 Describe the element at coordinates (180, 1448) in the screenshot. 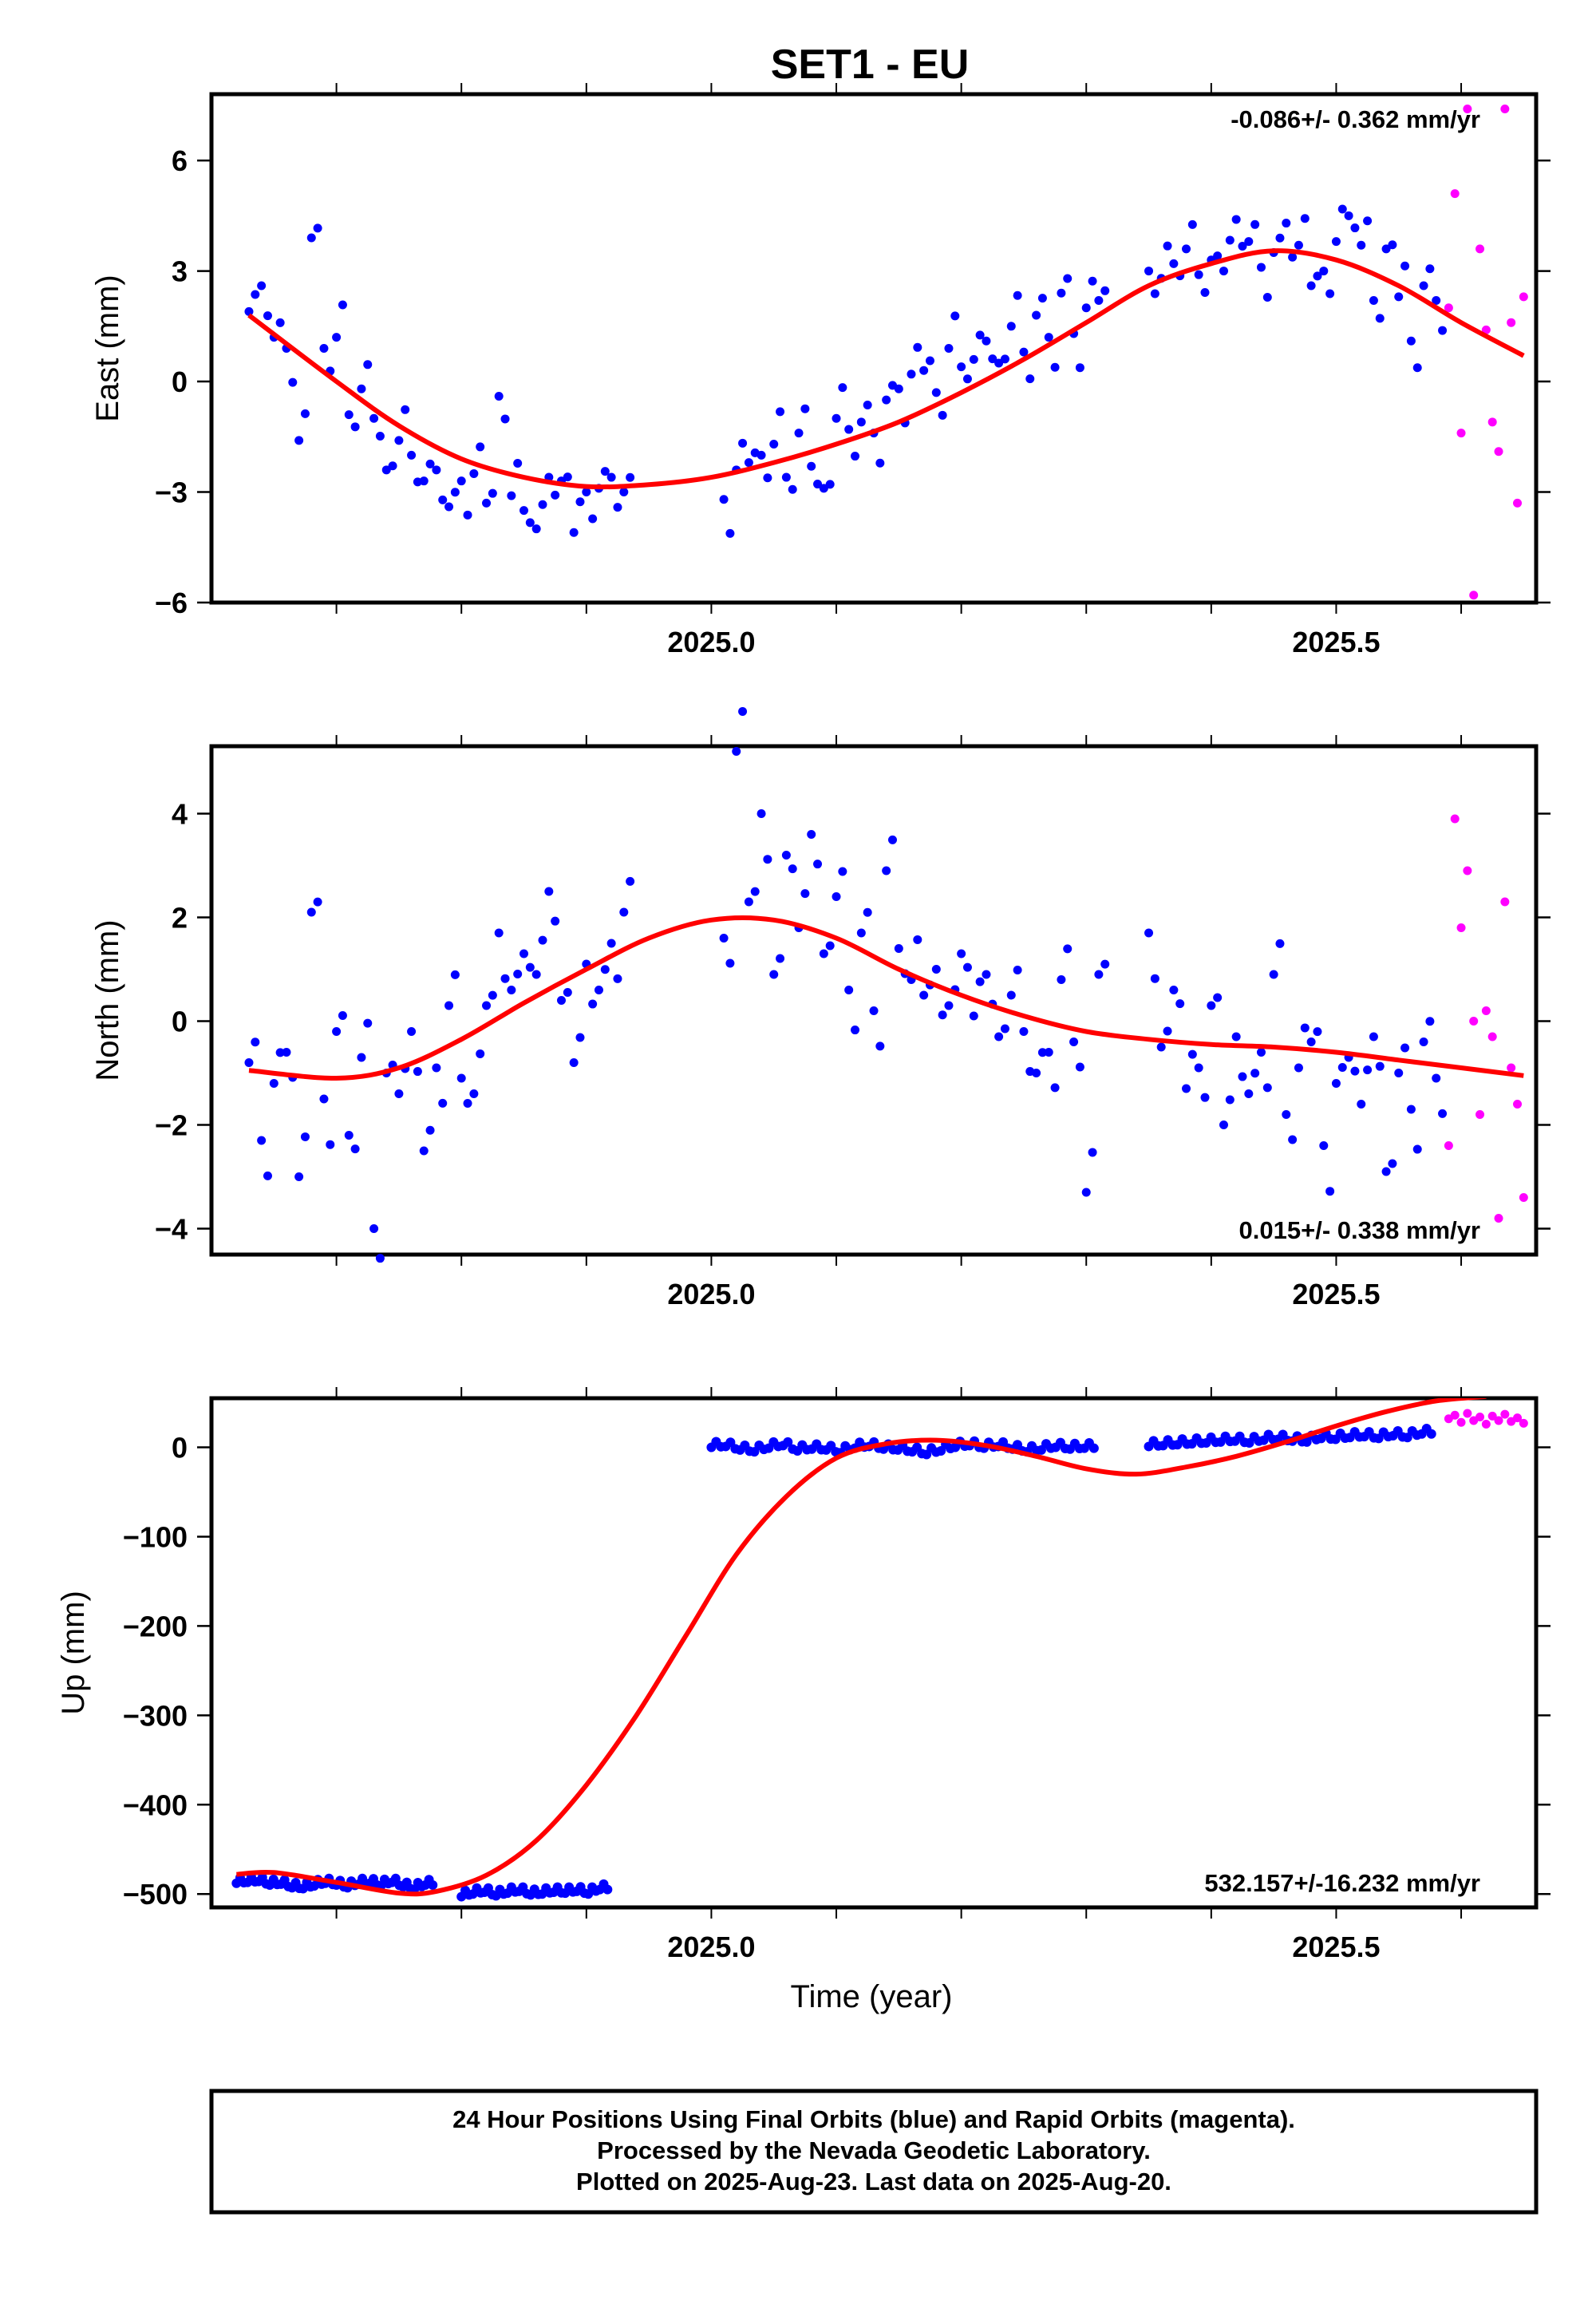

I see `up-y-tick-label: 0` at that location.